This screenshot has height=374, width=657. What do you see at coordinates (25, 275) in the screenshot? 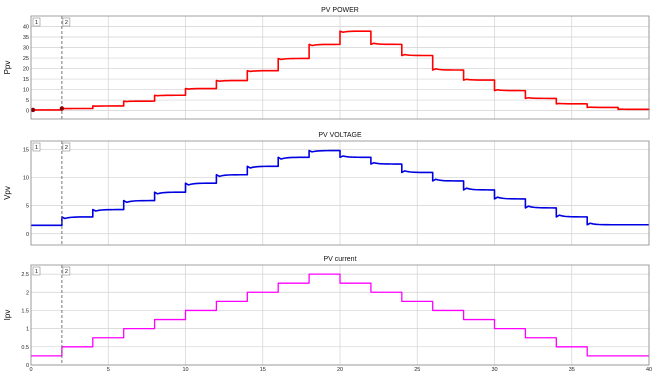
I see `y-tick-label: 2.5` at bounding box center [25, 275].